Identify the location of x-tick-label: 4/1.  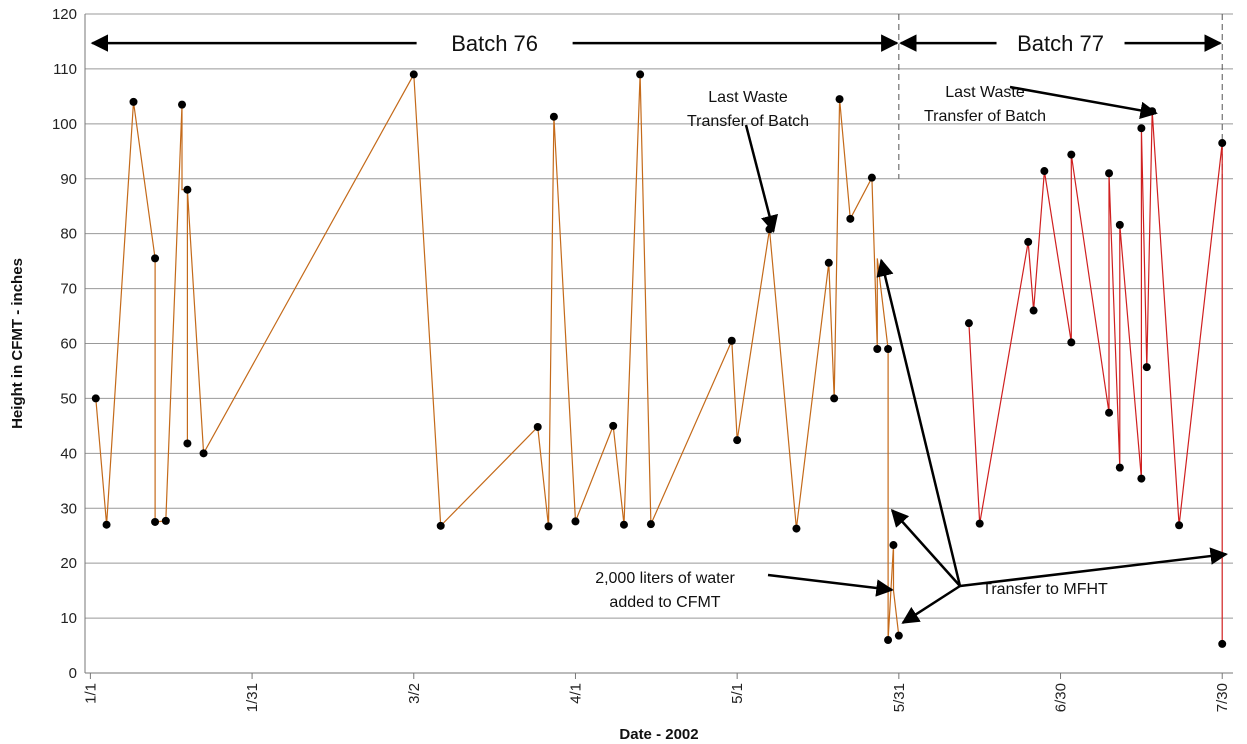
(575, 693).